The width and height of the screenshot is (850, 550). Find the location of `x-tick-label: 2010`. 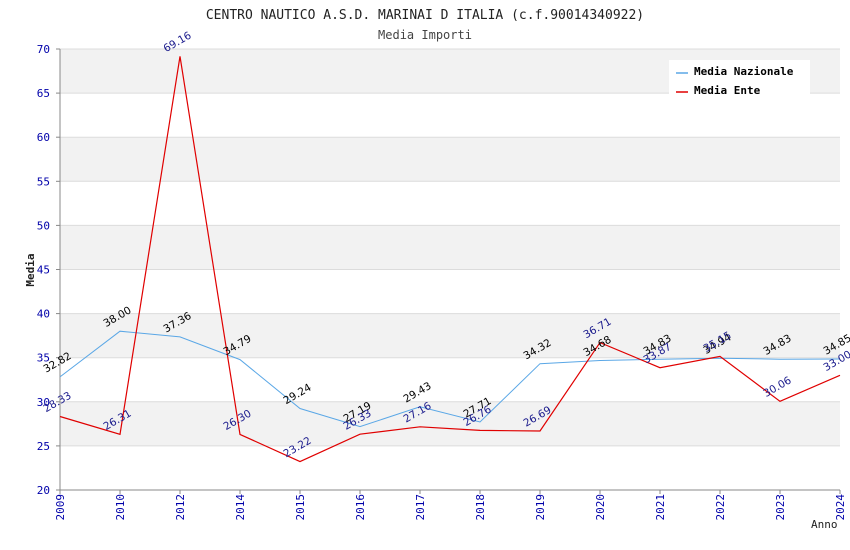

x-tick-label: 2010 is located at coordinates (120, 507).